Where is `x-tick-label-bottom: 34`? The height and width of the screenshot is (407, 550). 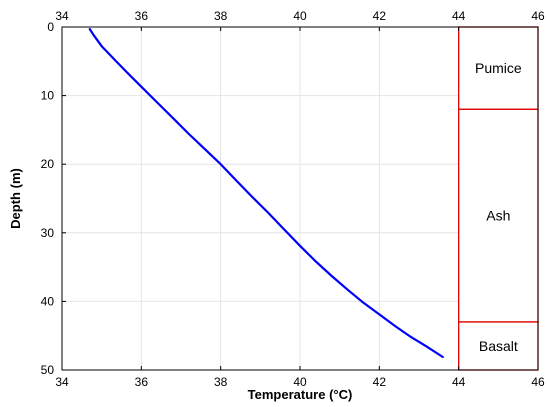
x-tick-label-bottom: 34 is located at coordinates (62, 382).